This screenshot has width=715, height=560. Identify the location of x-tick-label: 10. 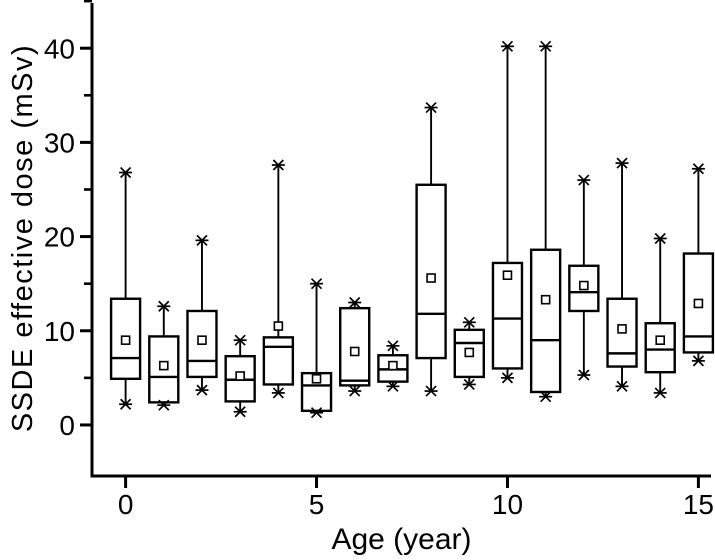
(507, 504).